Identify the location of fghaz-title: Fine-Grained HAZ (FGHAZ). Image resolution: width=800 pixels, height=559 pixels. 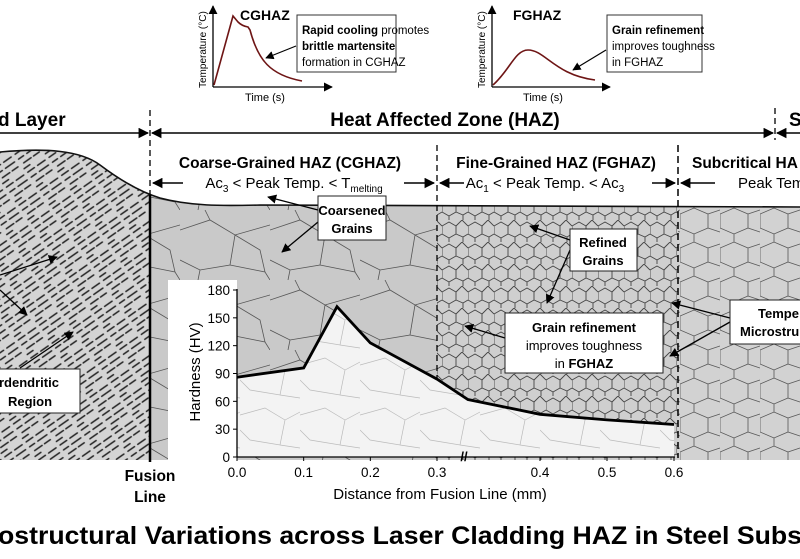
(556, 163).